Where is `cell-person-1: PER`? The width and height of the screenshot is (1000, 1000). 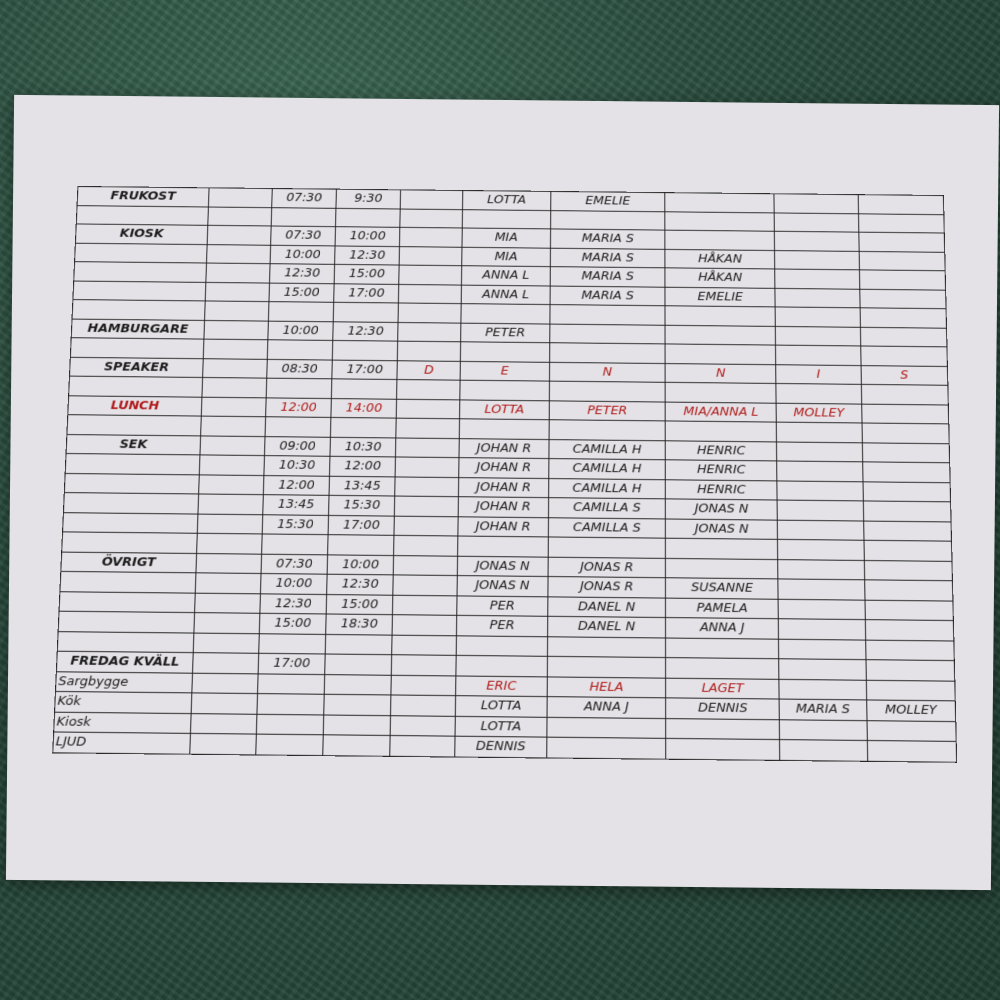 cell-person-1: PER is located at coordinates (502, 626).